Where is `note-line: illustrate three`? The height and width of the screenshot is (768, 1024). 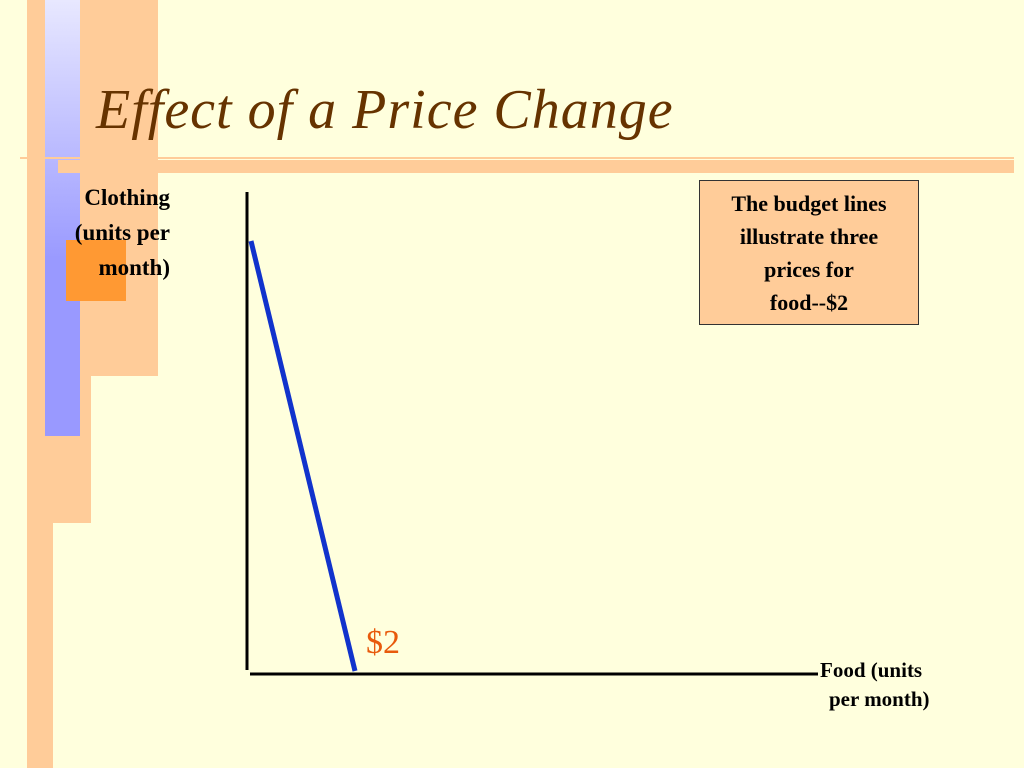
note-line: illustrate three is located at coordinates (809, 236).